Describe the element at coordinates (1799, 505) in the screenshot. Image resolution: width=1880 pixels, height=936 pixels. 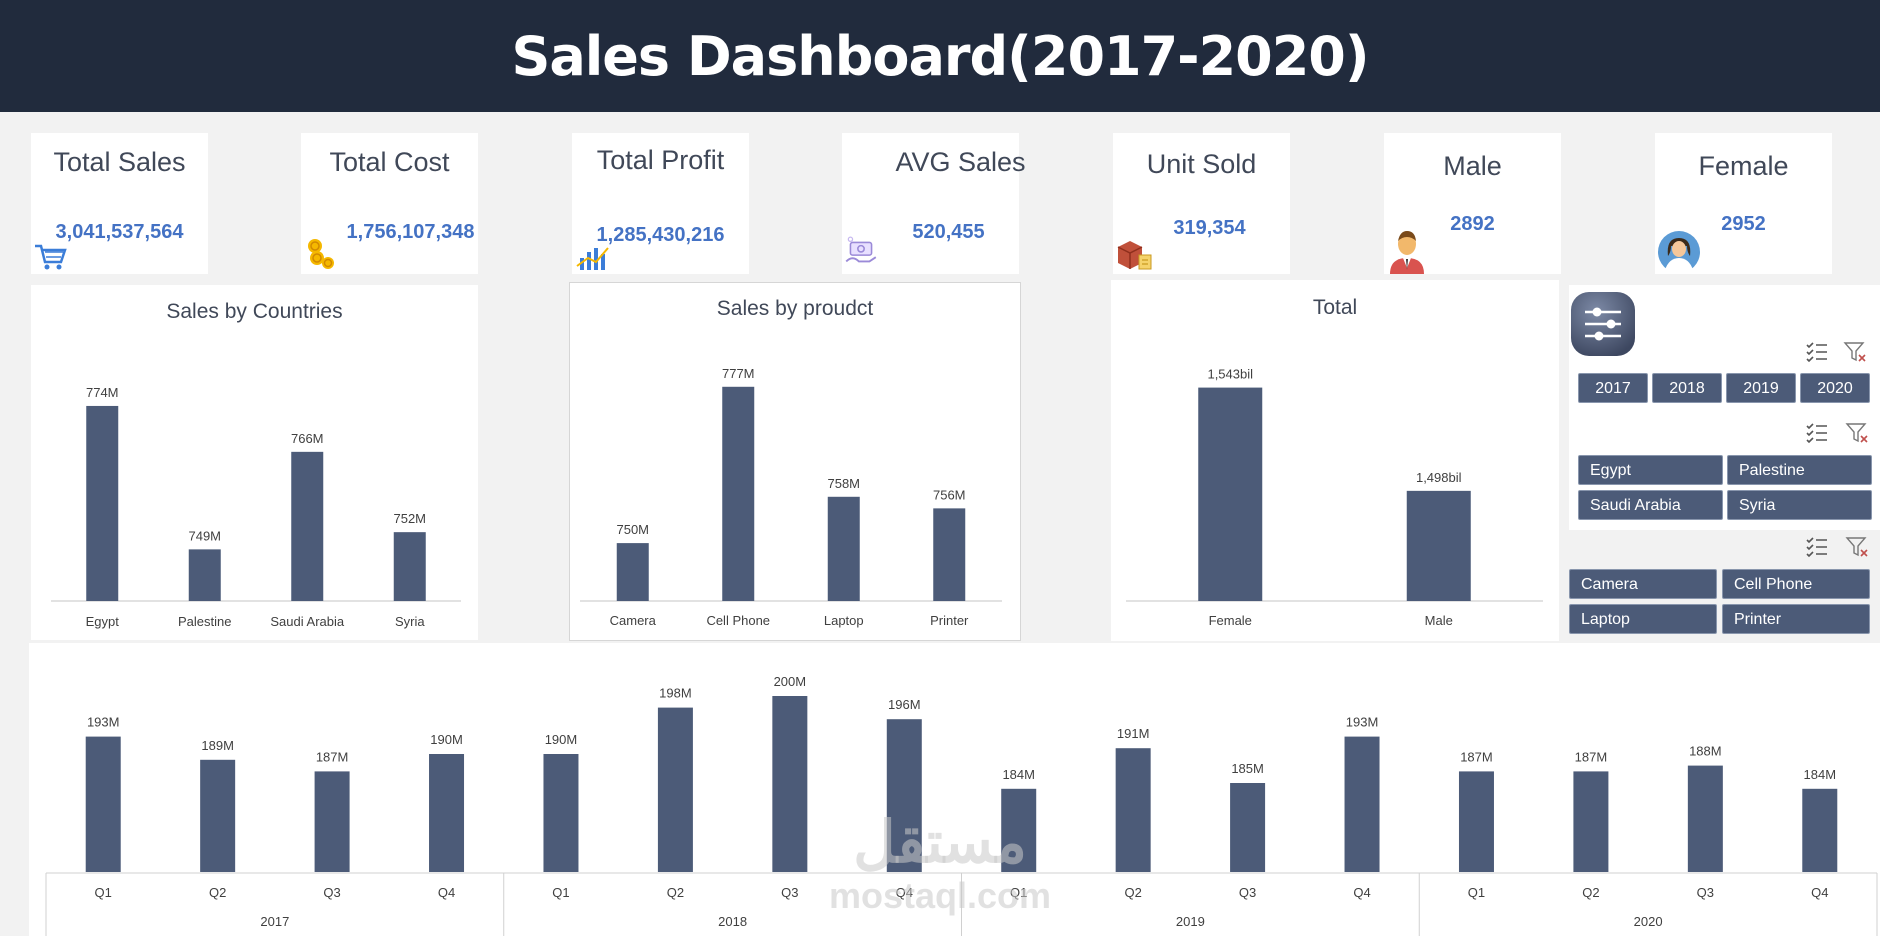
I see `slicer-country-syria: Syria` at that location.